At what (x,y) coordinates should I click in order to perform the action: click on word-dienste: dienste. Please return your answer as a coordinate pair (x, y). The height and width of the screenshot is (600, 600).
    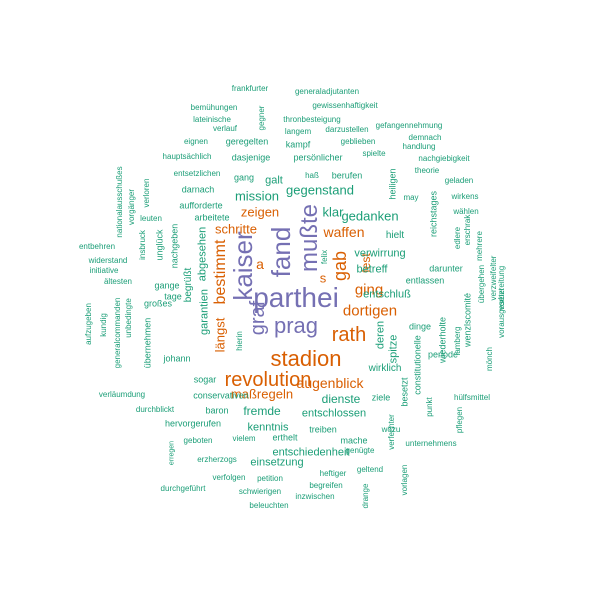
    Looking at the image, I should click on (341, 399).